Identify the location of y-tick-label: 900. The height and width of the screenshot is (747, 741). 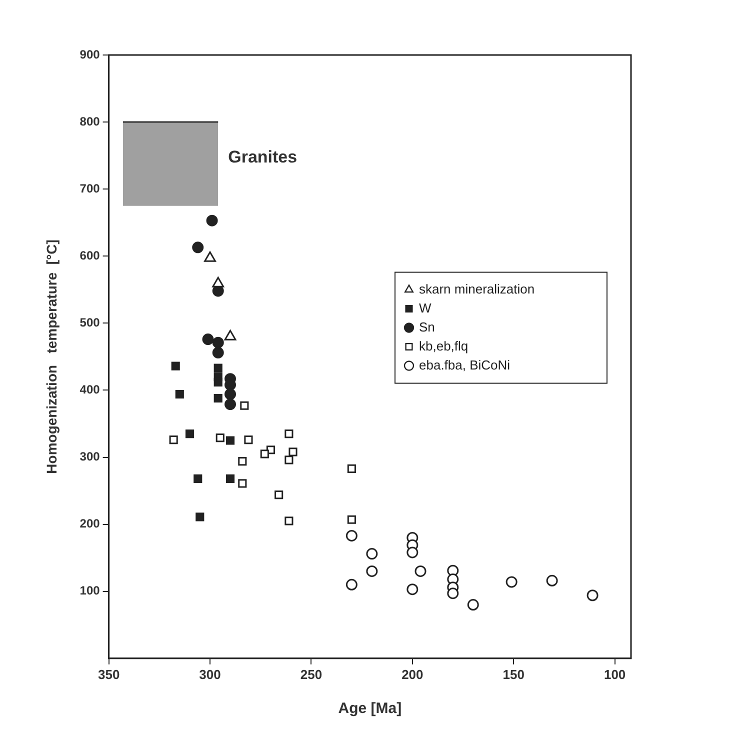
(90, 54).